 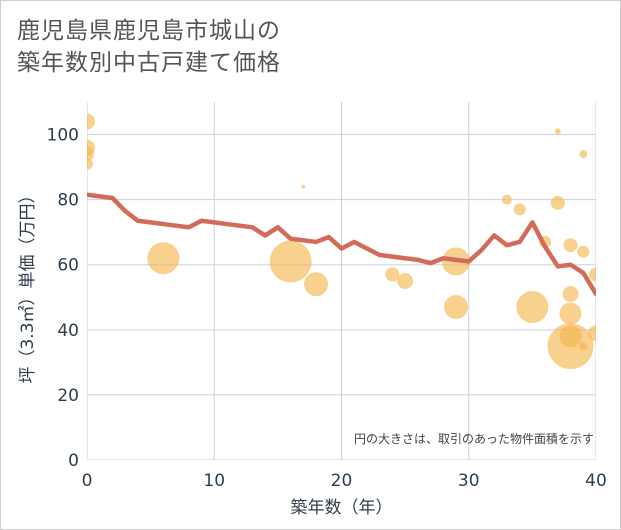 I want to click on x-axis-title: 築年数（年）, so click(x=342, y=508).